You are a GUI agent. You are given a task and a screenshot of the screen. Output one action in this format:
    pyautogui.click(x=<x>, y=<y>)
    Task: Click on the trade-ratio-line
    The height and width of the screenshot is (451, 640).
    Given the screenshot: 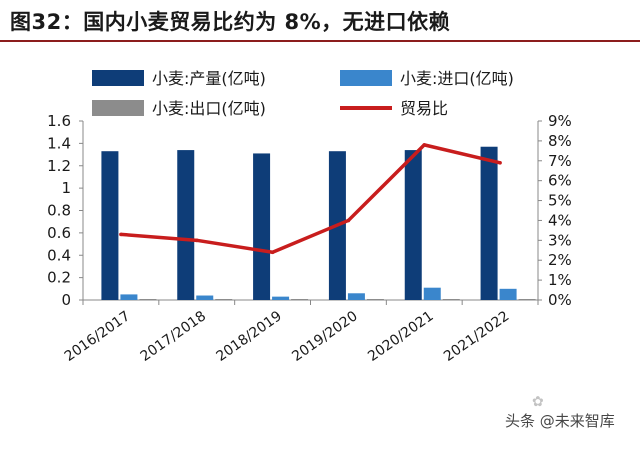 What is the action you would take?
    pyautogui.click(x=310, y=199)
    